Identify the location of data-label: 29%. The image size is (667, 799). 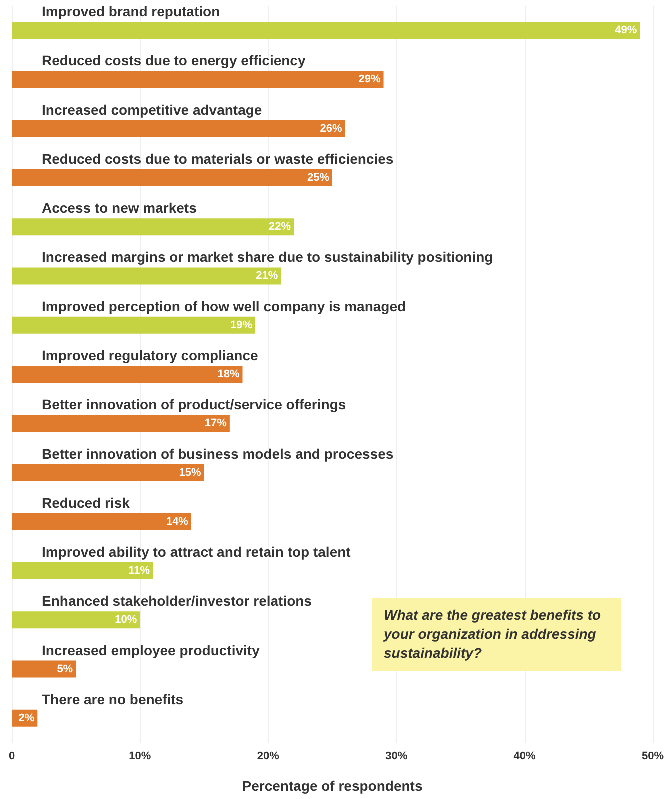
(369, 80).